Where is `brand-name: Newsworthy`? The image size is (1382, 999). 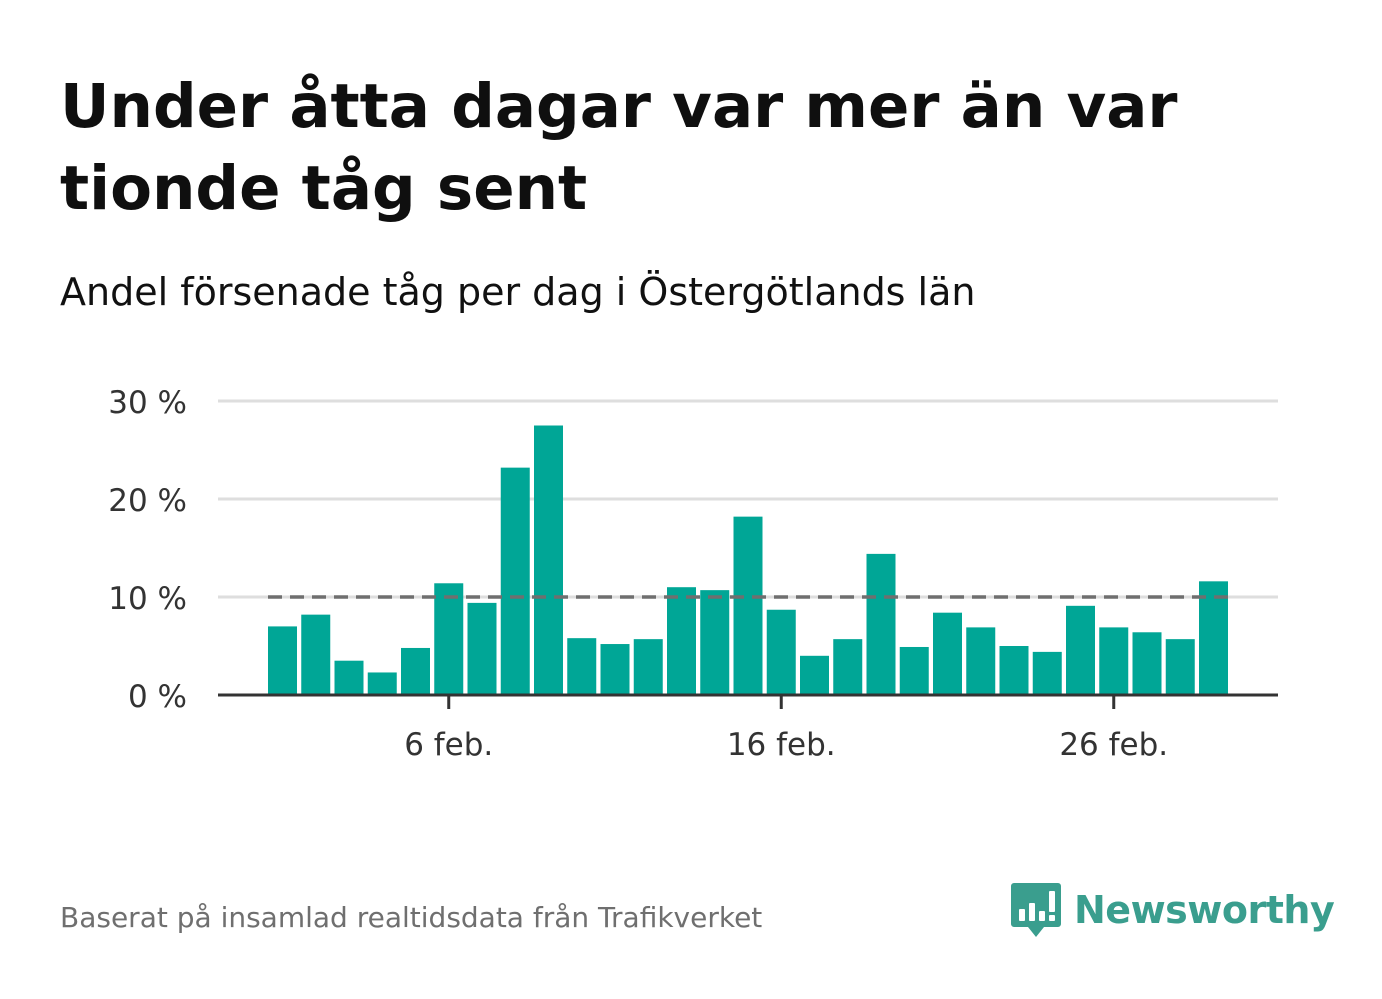
brand-name: Newsworthy is located at coordinates (1204, 910).